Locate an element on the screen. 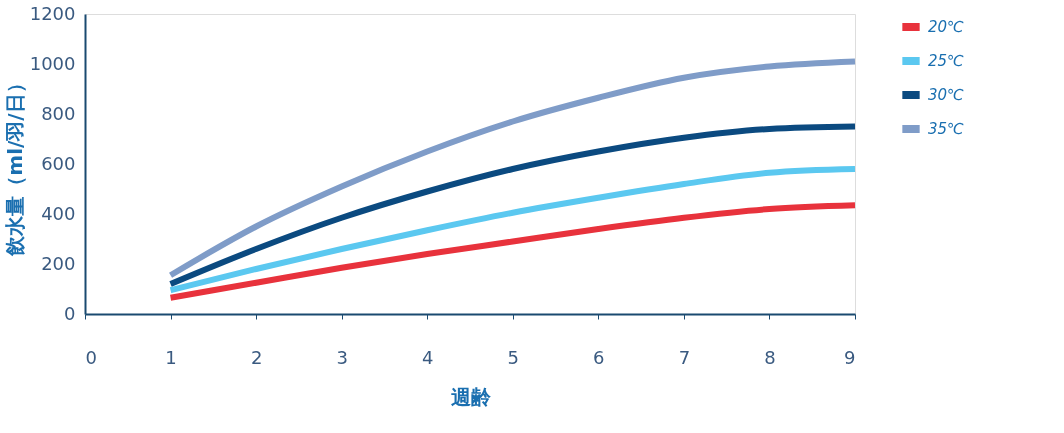 The height and width of the screenshot is (433, 1064). y-tick-label: 400 is located at coordinates (58, 213).